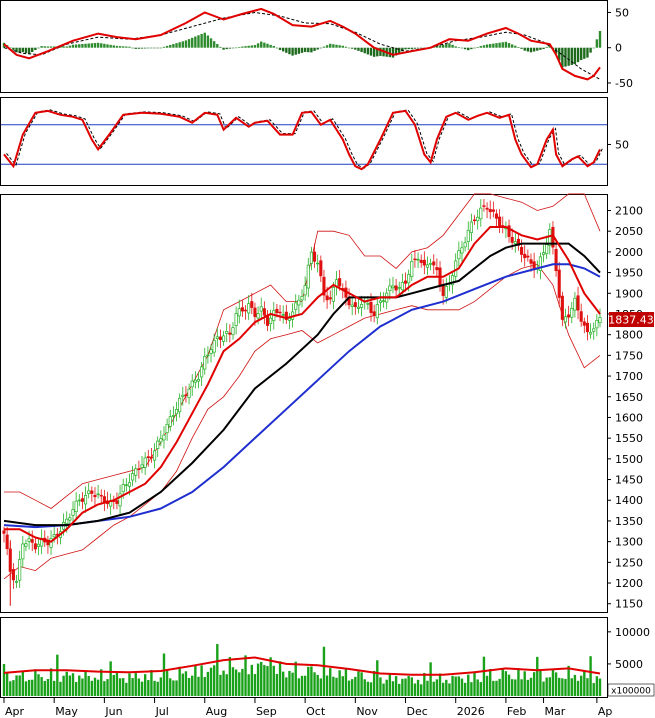  Describe the element at coordinates (629, 604) in the screenshot. I see `price-tick-label: 1150` at that location.